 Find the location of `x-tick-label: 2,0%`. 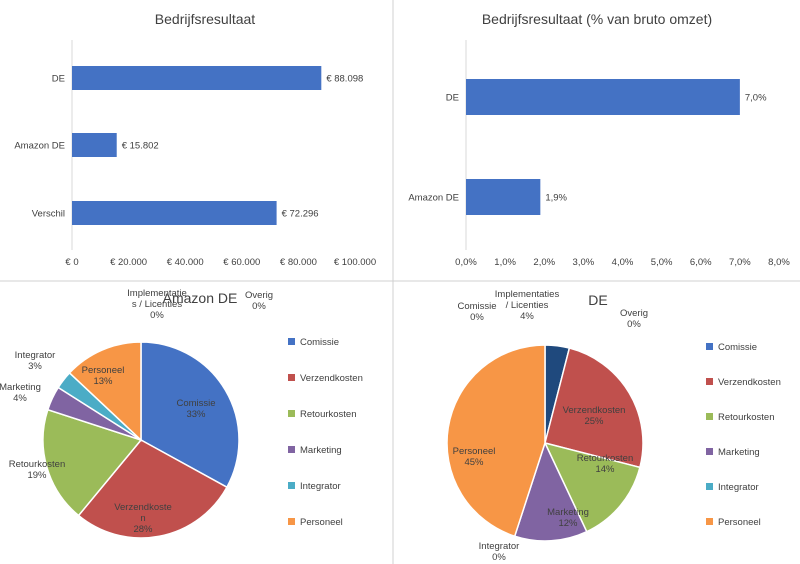

x-tick-label: 2,0% is located at coordinates (544, 262).